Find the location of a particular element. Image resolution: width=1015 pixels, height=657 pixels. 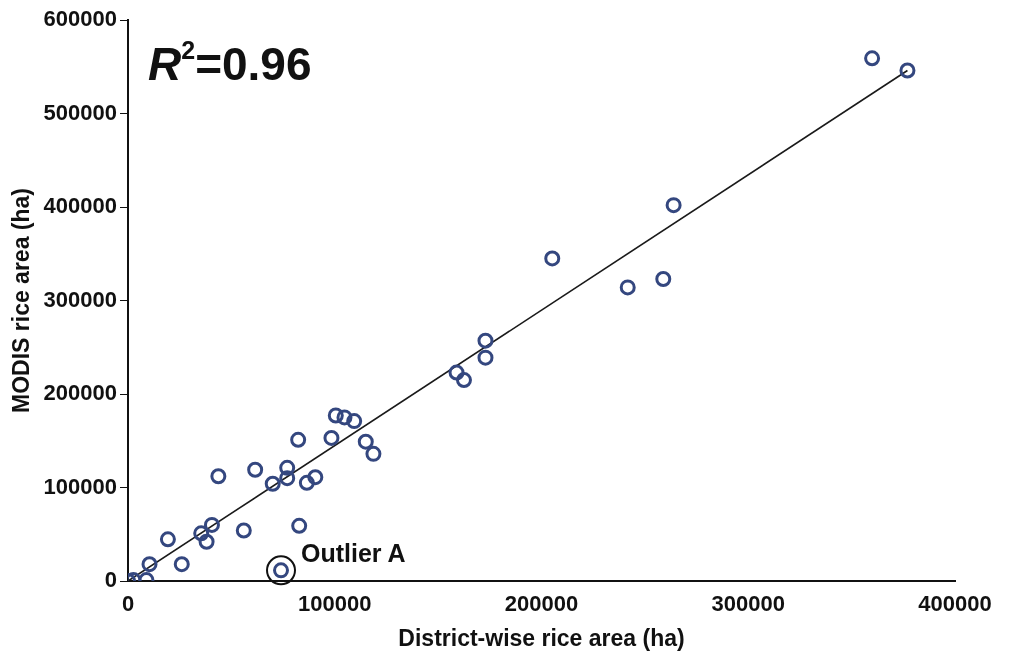

y-tick-label: 300000 is located at coordinates (80, 299).